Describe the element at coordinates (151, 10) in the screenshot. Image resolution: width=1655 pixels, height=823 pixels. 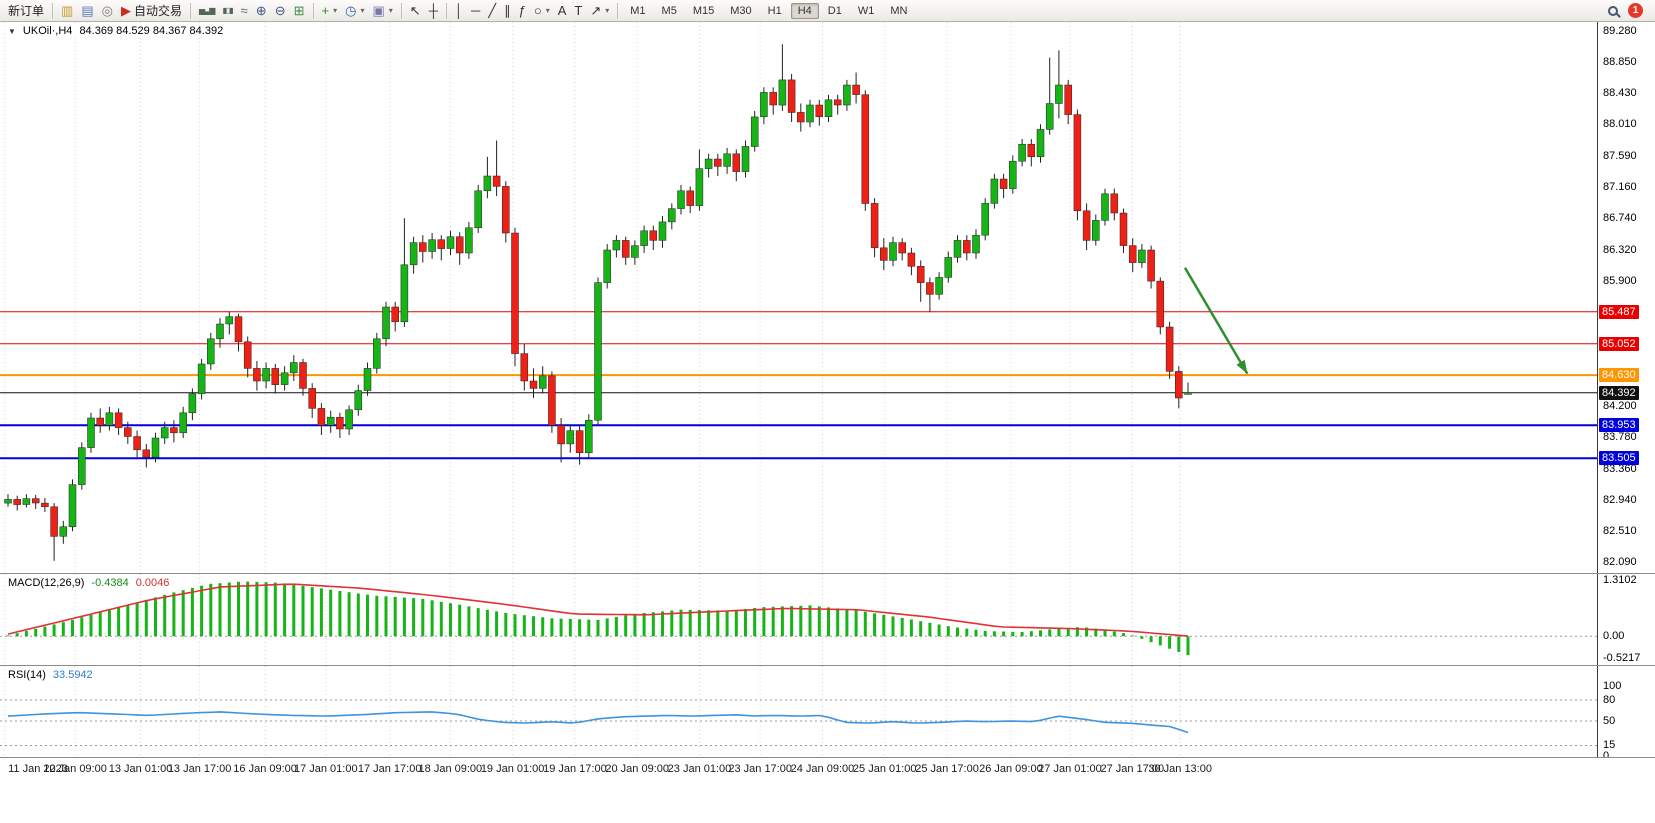
I see `autotrading-button: ▶ 自动交易` at that location.